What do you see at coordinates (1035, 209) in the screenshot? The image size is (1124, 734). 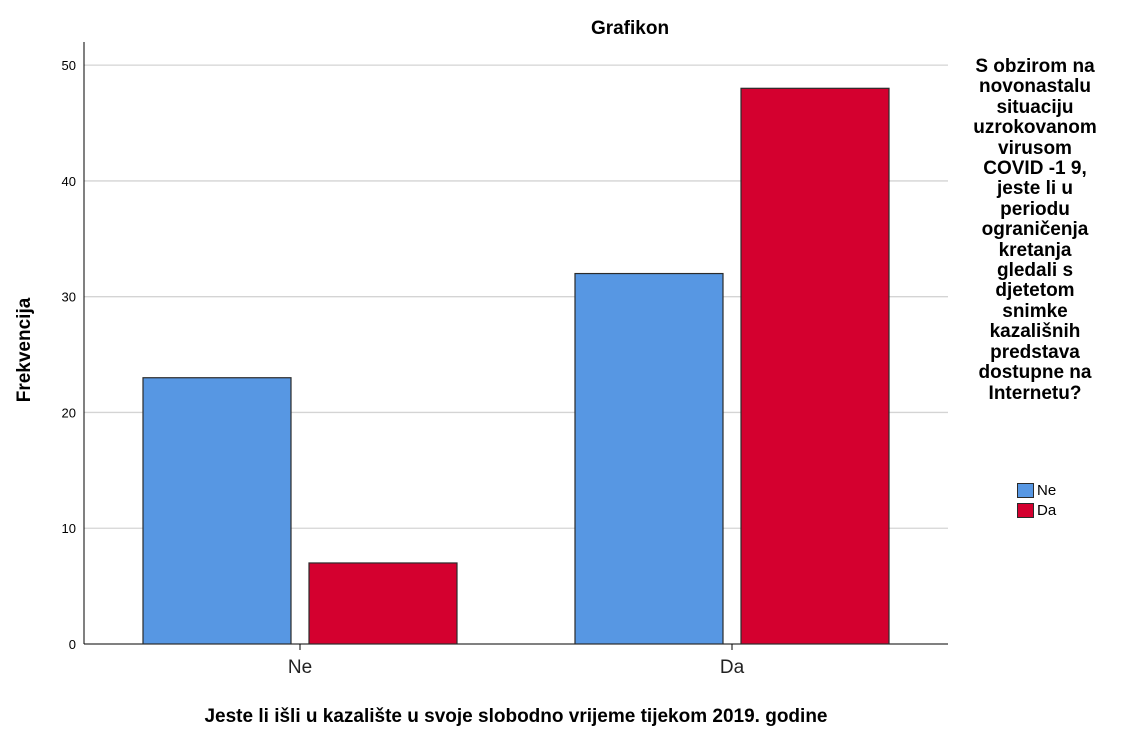 I see `legend-title-line: periodu` at bounding box center [1035, 209].